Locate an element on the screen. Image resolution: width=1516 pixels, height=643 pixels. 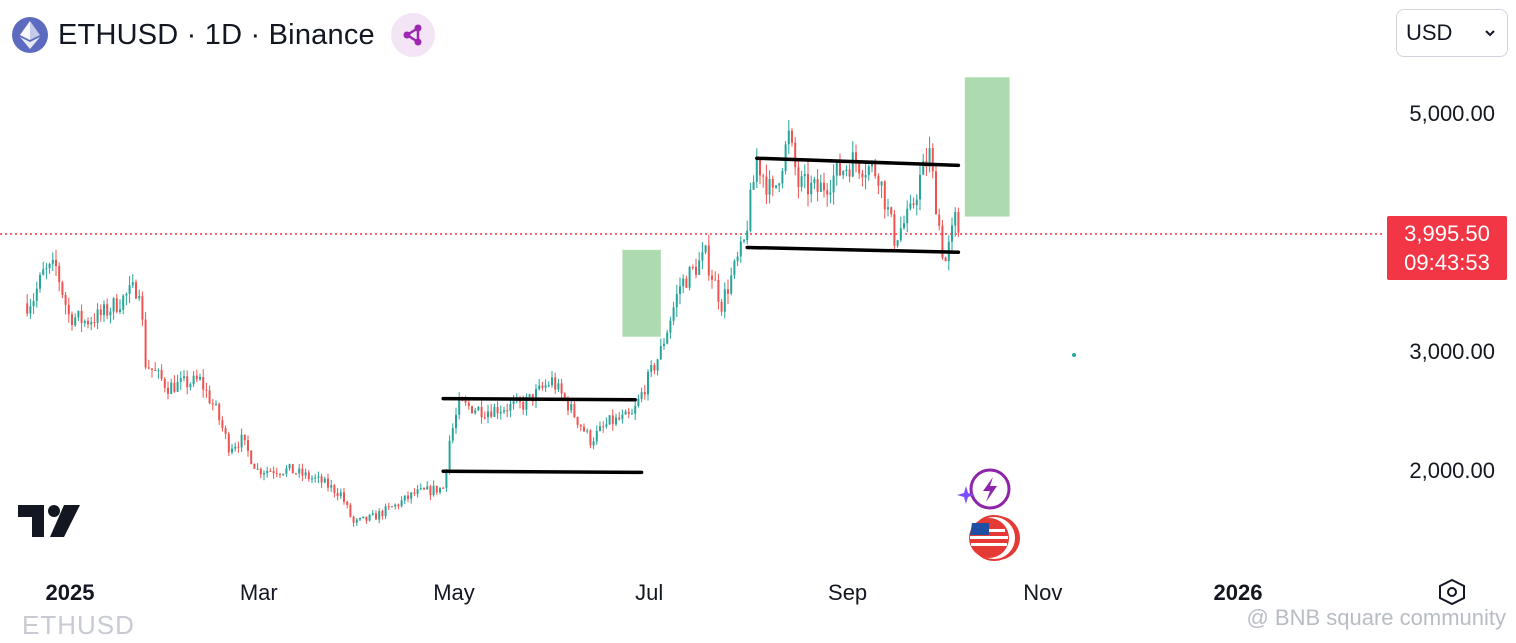
share-button is located at coordinates (412, 35).